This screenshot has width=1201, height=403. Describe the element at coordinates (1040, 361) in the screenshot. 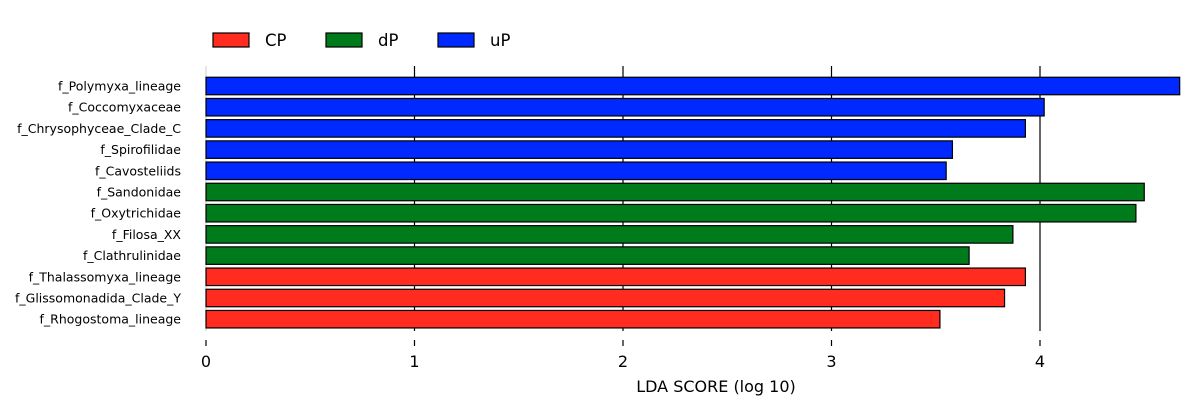

I see `x-tick-label: 4` at that location.